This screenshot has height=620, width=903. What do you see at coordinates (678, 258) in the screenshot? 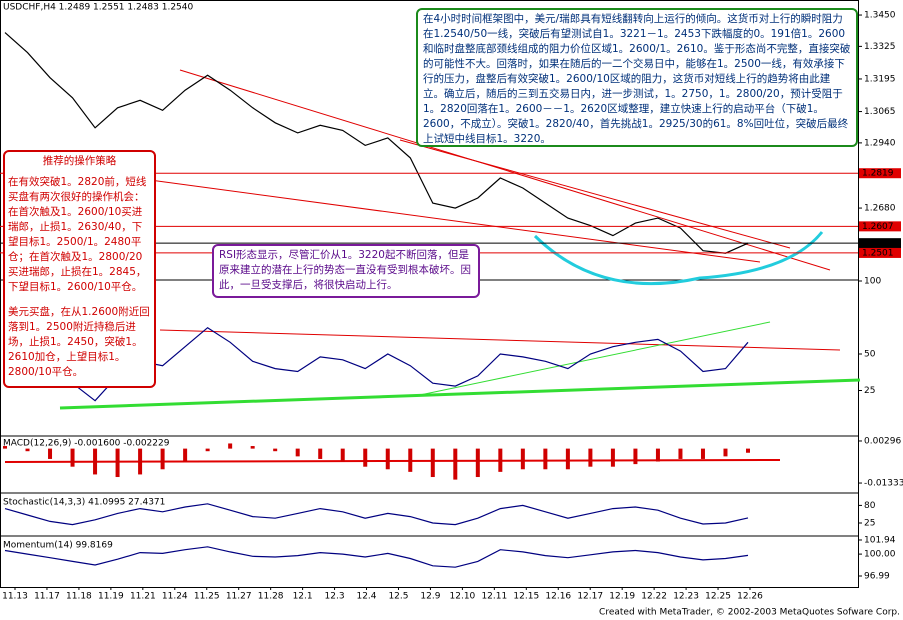
I see `arc-pattern` at bounding box center [678, 258].